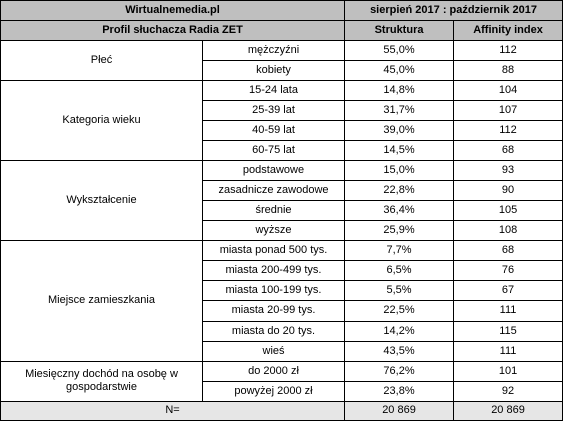 The image size is (563, 421). I want to click on category-cell: 15-24 lata, so click(273, 91).